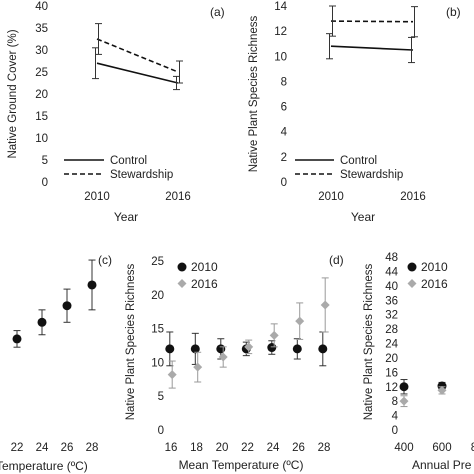 This screenshot has height=474, width=474. What do you see at coordinates (137, 73) in the screenshot?
I see `series-line-control-a` at bounding box center [137, 73].